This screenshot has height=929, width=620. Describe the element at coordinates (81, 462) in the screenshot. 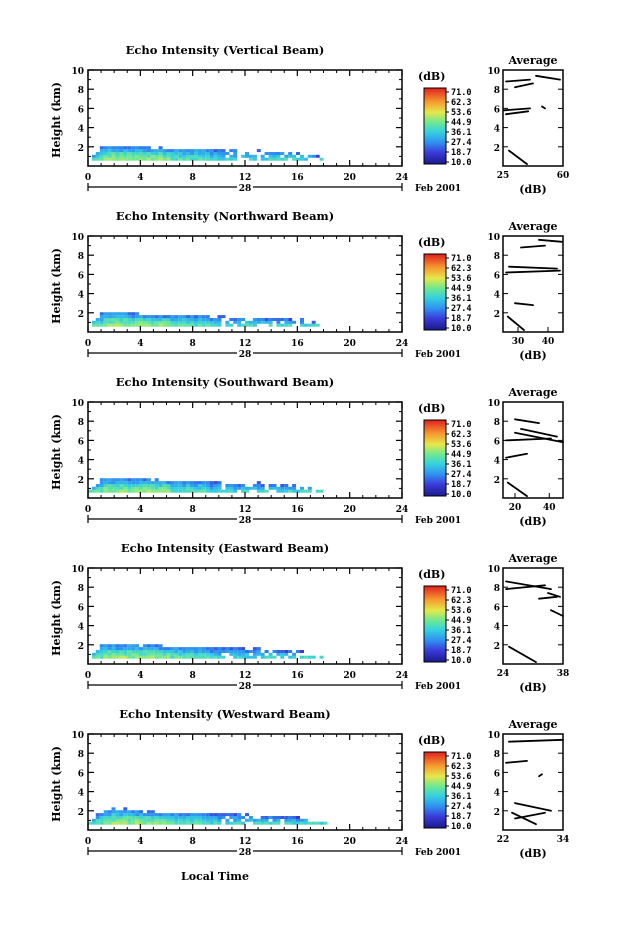

I see `y-tick-label: 4` at that location.